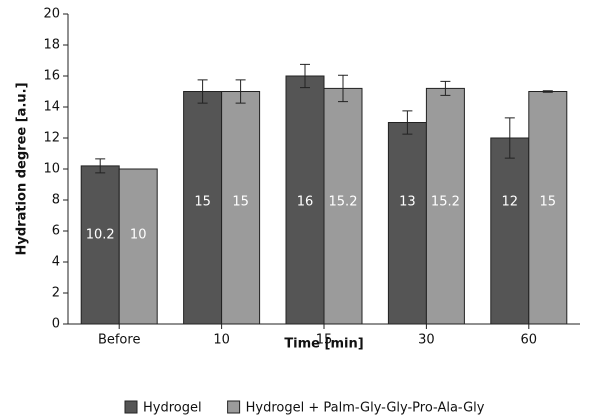  I want to click on value-label: 13, so click(407, 202).